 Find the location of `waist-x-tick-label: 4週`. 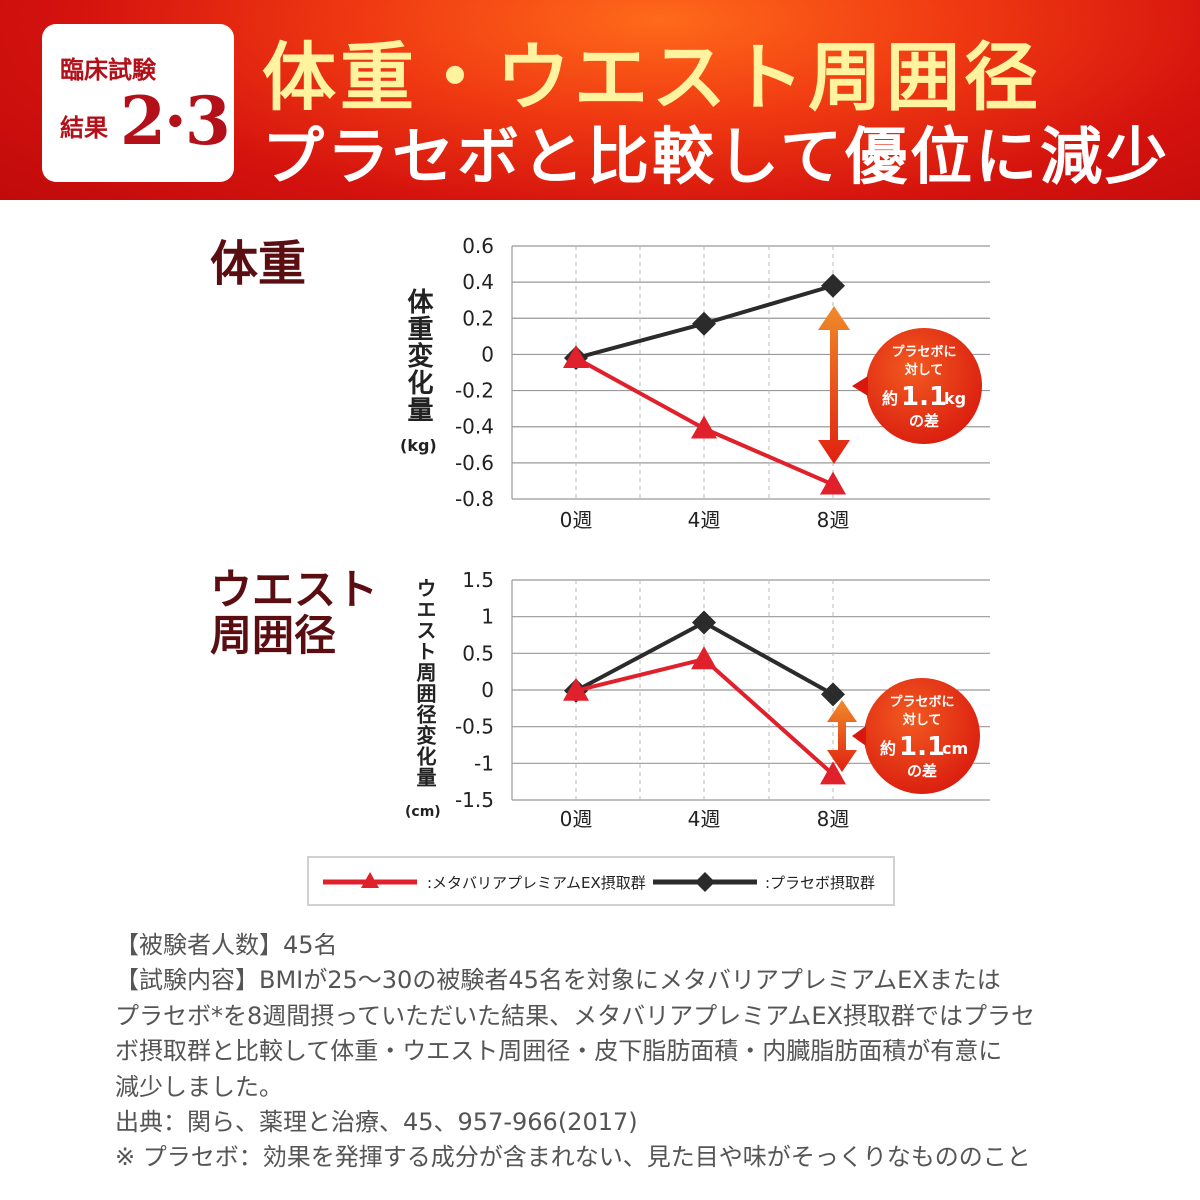

waist-x-tick-label: 4週 is located at coordinates (704, 819).